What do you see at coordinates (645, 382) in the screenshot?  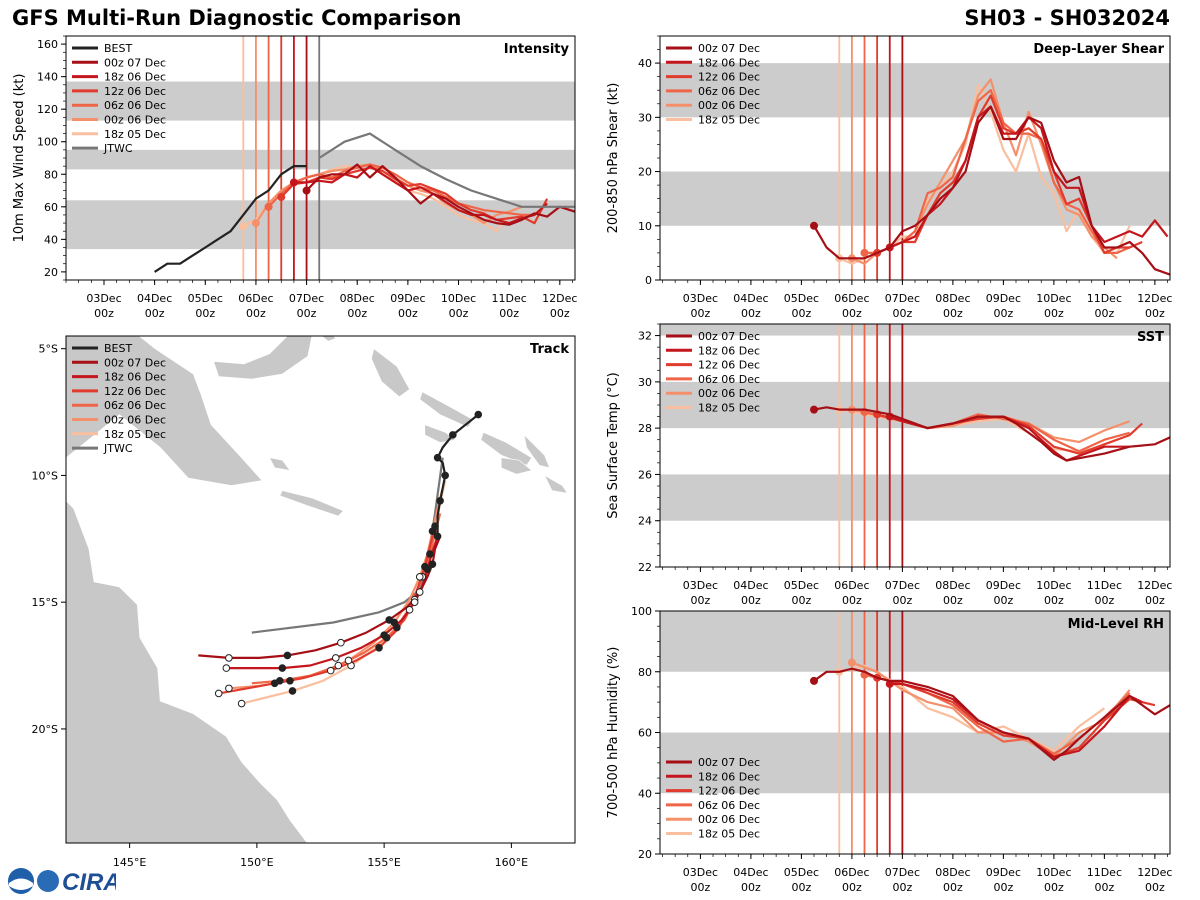 I see `y-tick-label: 30` at bounding box center [645, 382].